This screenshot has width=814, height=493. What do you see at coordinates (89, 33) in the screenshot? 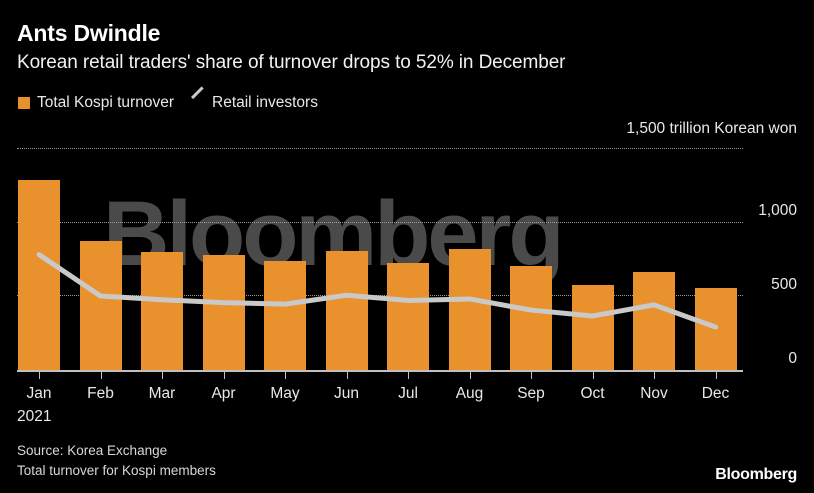
I see `chart-title: Ants Dwindle` at bounding box center [89, 33].